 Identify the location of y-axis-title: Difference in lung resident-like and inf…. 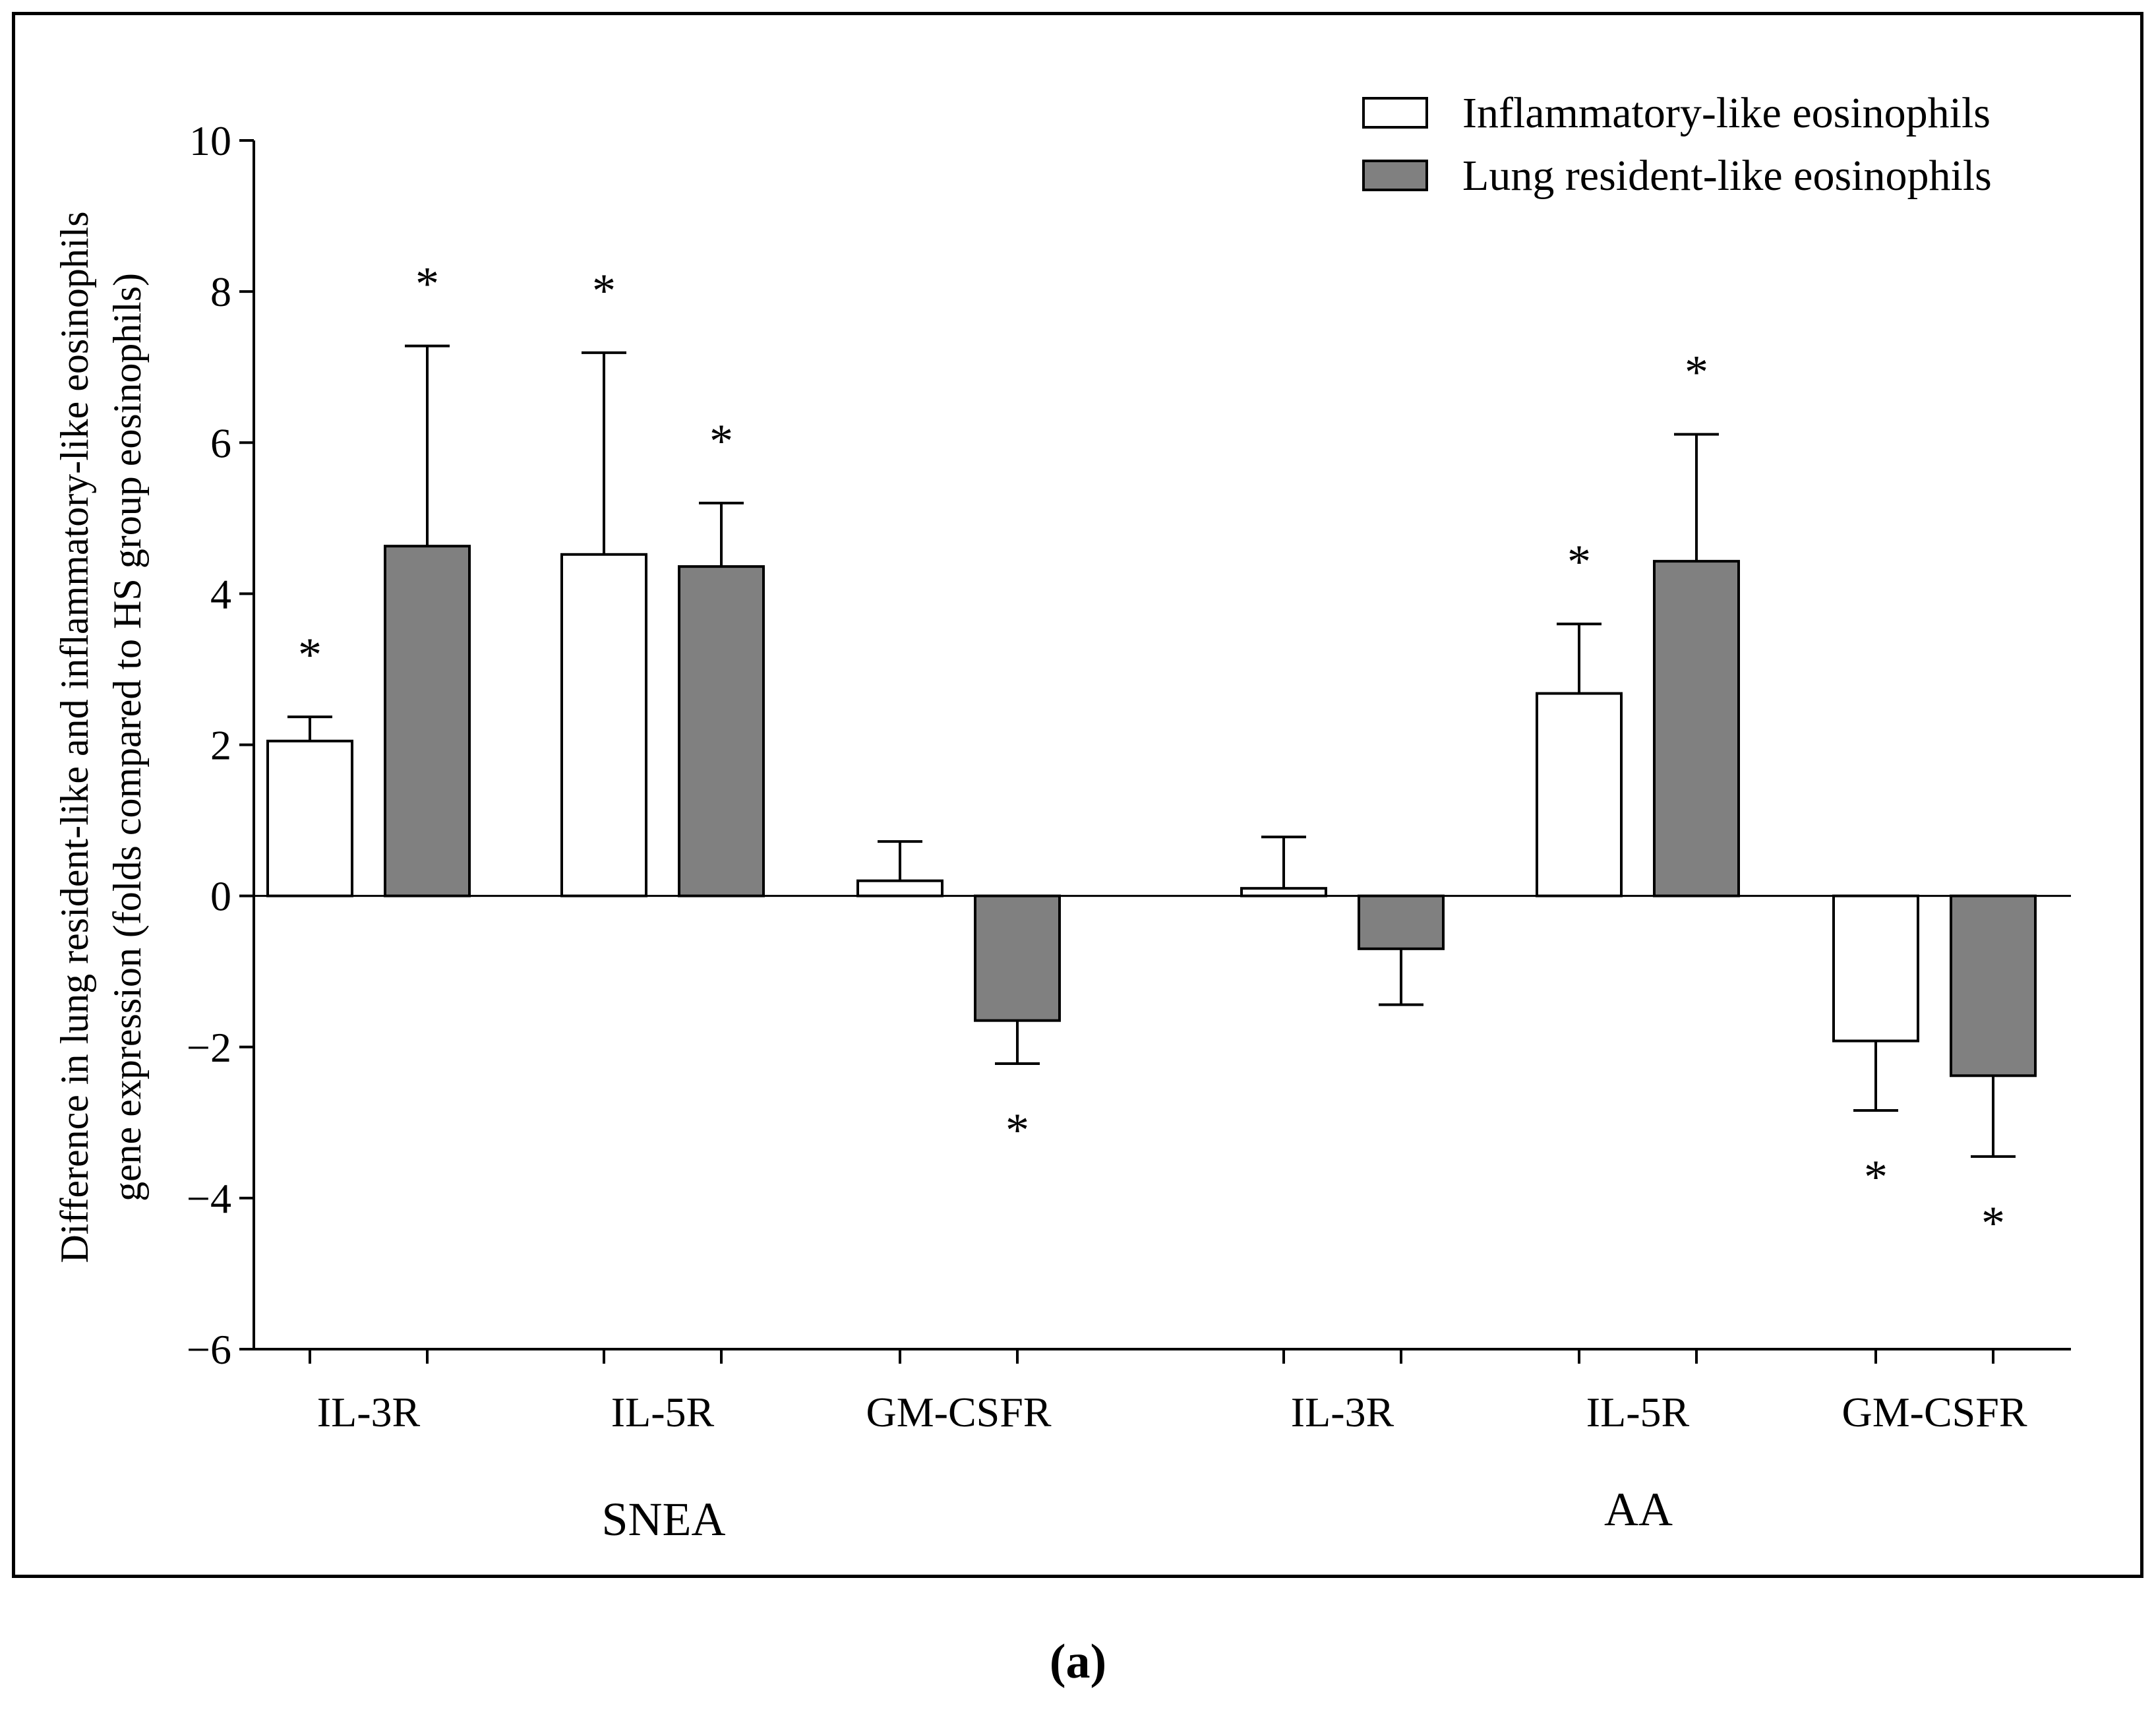
(101, 737).